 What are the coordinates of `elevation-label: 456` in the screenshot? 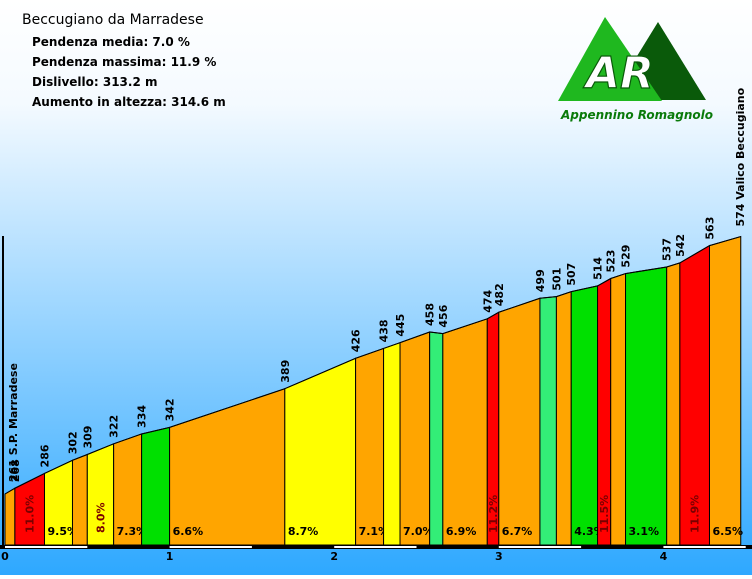 It's located at (443, 315).